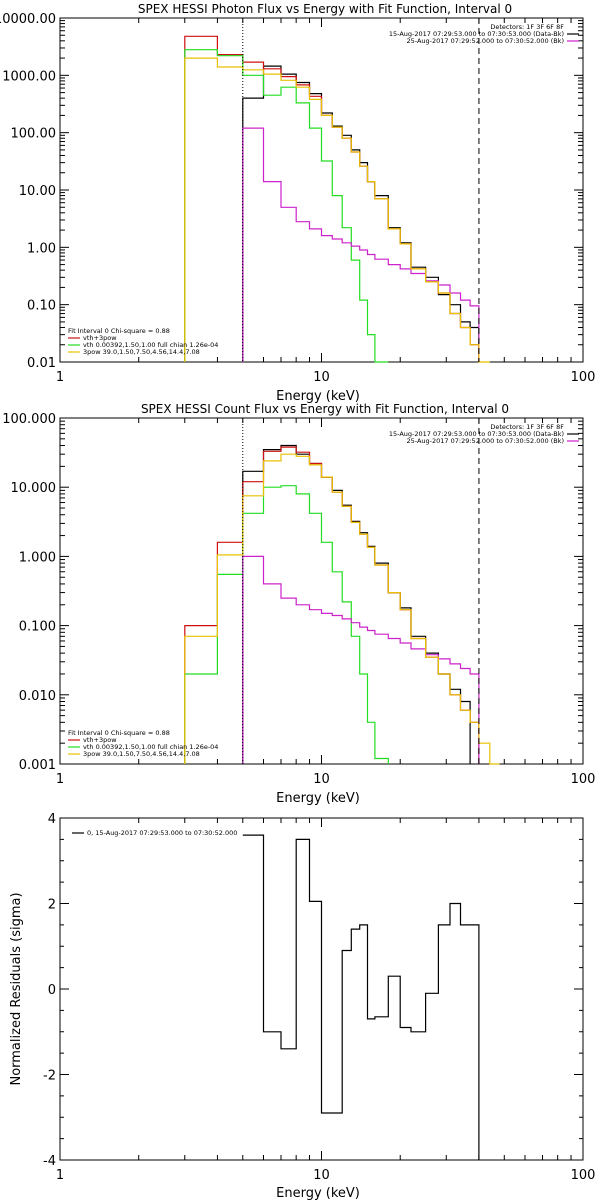  Describe the element at coordinates (41, 306) in the screenshot. I see `y-tick-label: 0.10` at that location.